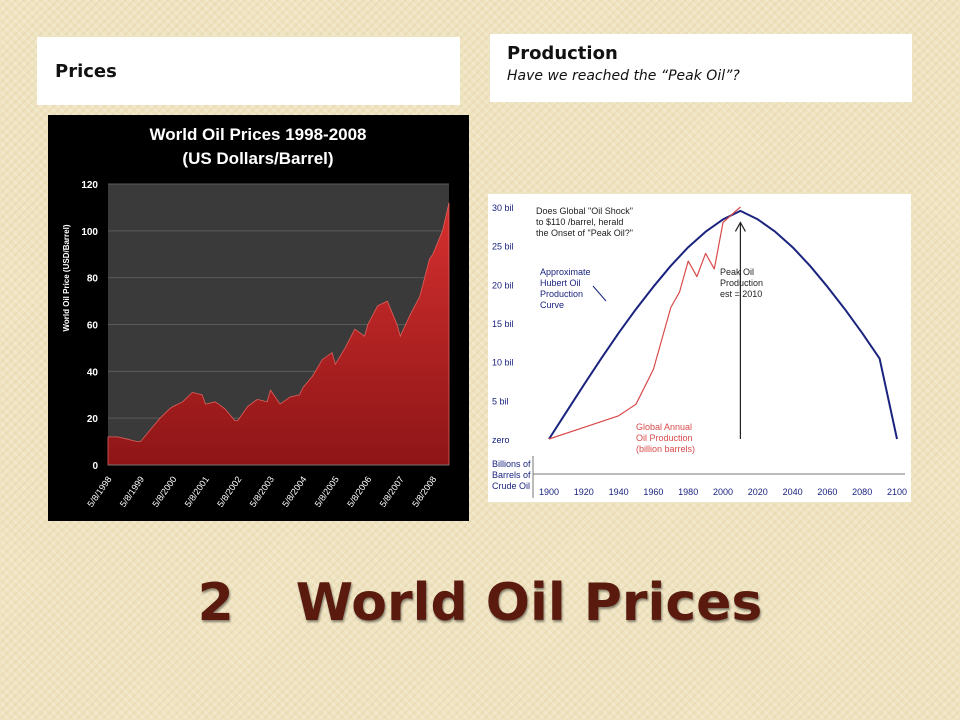 The image size is (960, 720). I want to click on annotation-main: to $110 /barrel, herald, so click(579, 222).